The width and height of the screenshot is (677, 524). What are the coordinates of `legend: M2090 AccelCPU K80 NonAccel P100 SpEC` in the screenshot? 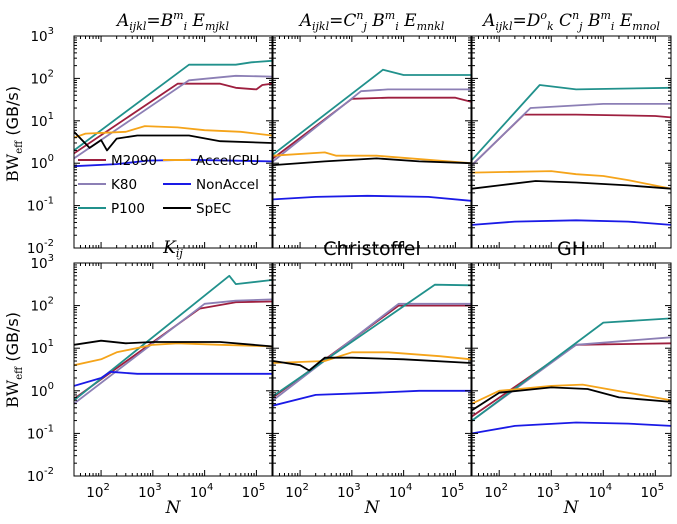 It's located at (168, 185).